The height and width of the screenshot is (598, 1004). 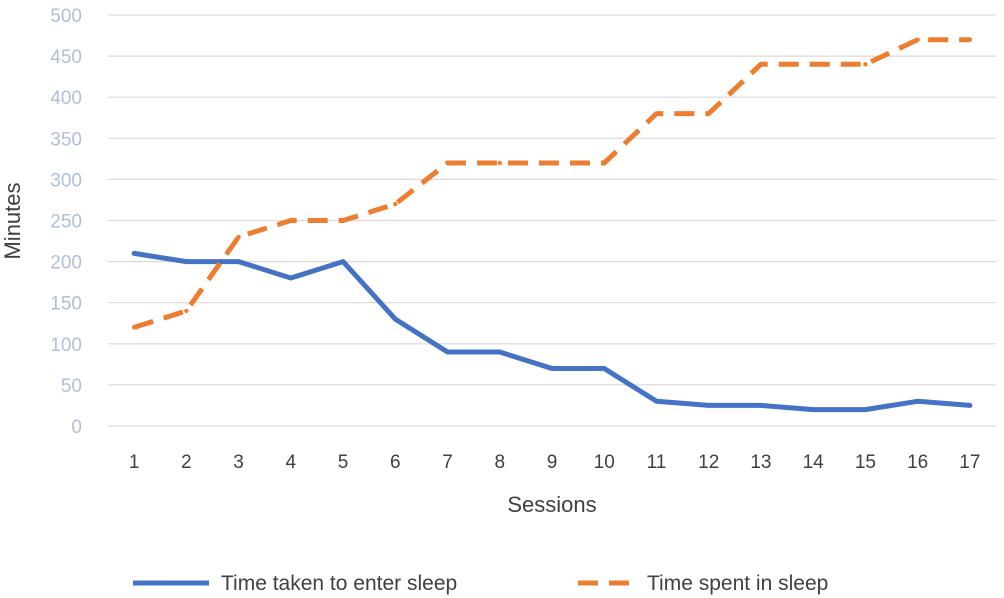 What do you see at coordinates (66, 98) in the screenshot?
I see `y-tick-label: 400` at bounding box center [66, 98].